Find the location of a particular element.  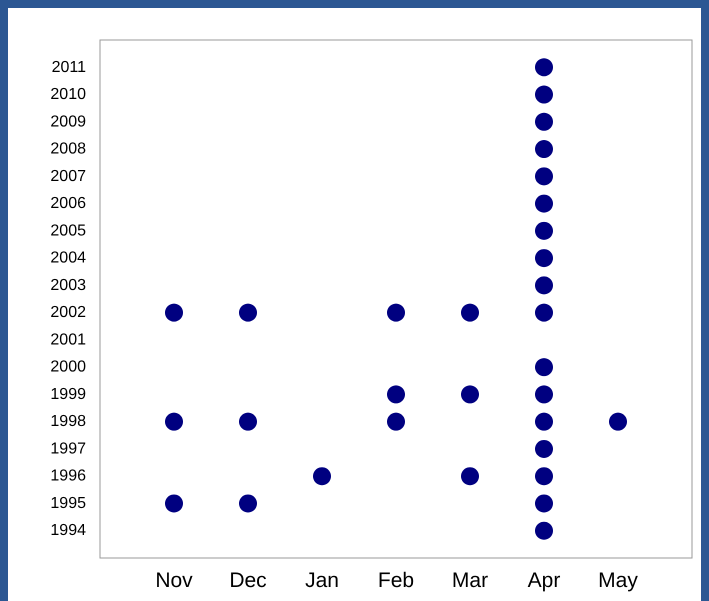

y-tick-label: 2000 is located at coordinates (68, 367).